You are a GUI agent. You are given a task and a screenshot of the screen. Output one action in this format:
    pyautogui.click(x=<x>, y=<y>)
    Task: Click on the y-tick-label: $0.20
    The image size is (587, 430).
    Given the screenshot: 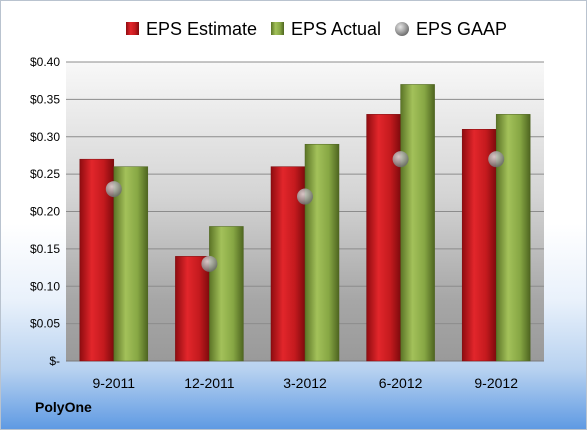 What is the action you would take?
    pyautogui.click(x=45, y=212)
    